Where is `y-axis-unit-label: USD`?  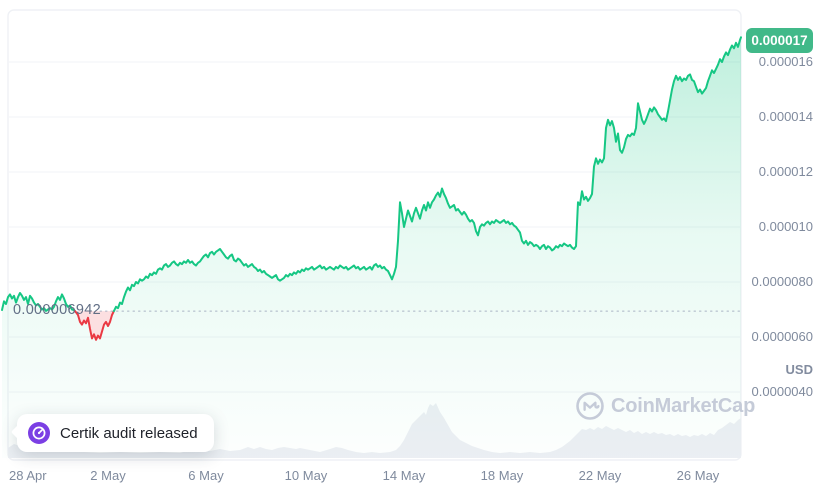
y-axis-unit-label: USD is located at coordinates (799, 369).